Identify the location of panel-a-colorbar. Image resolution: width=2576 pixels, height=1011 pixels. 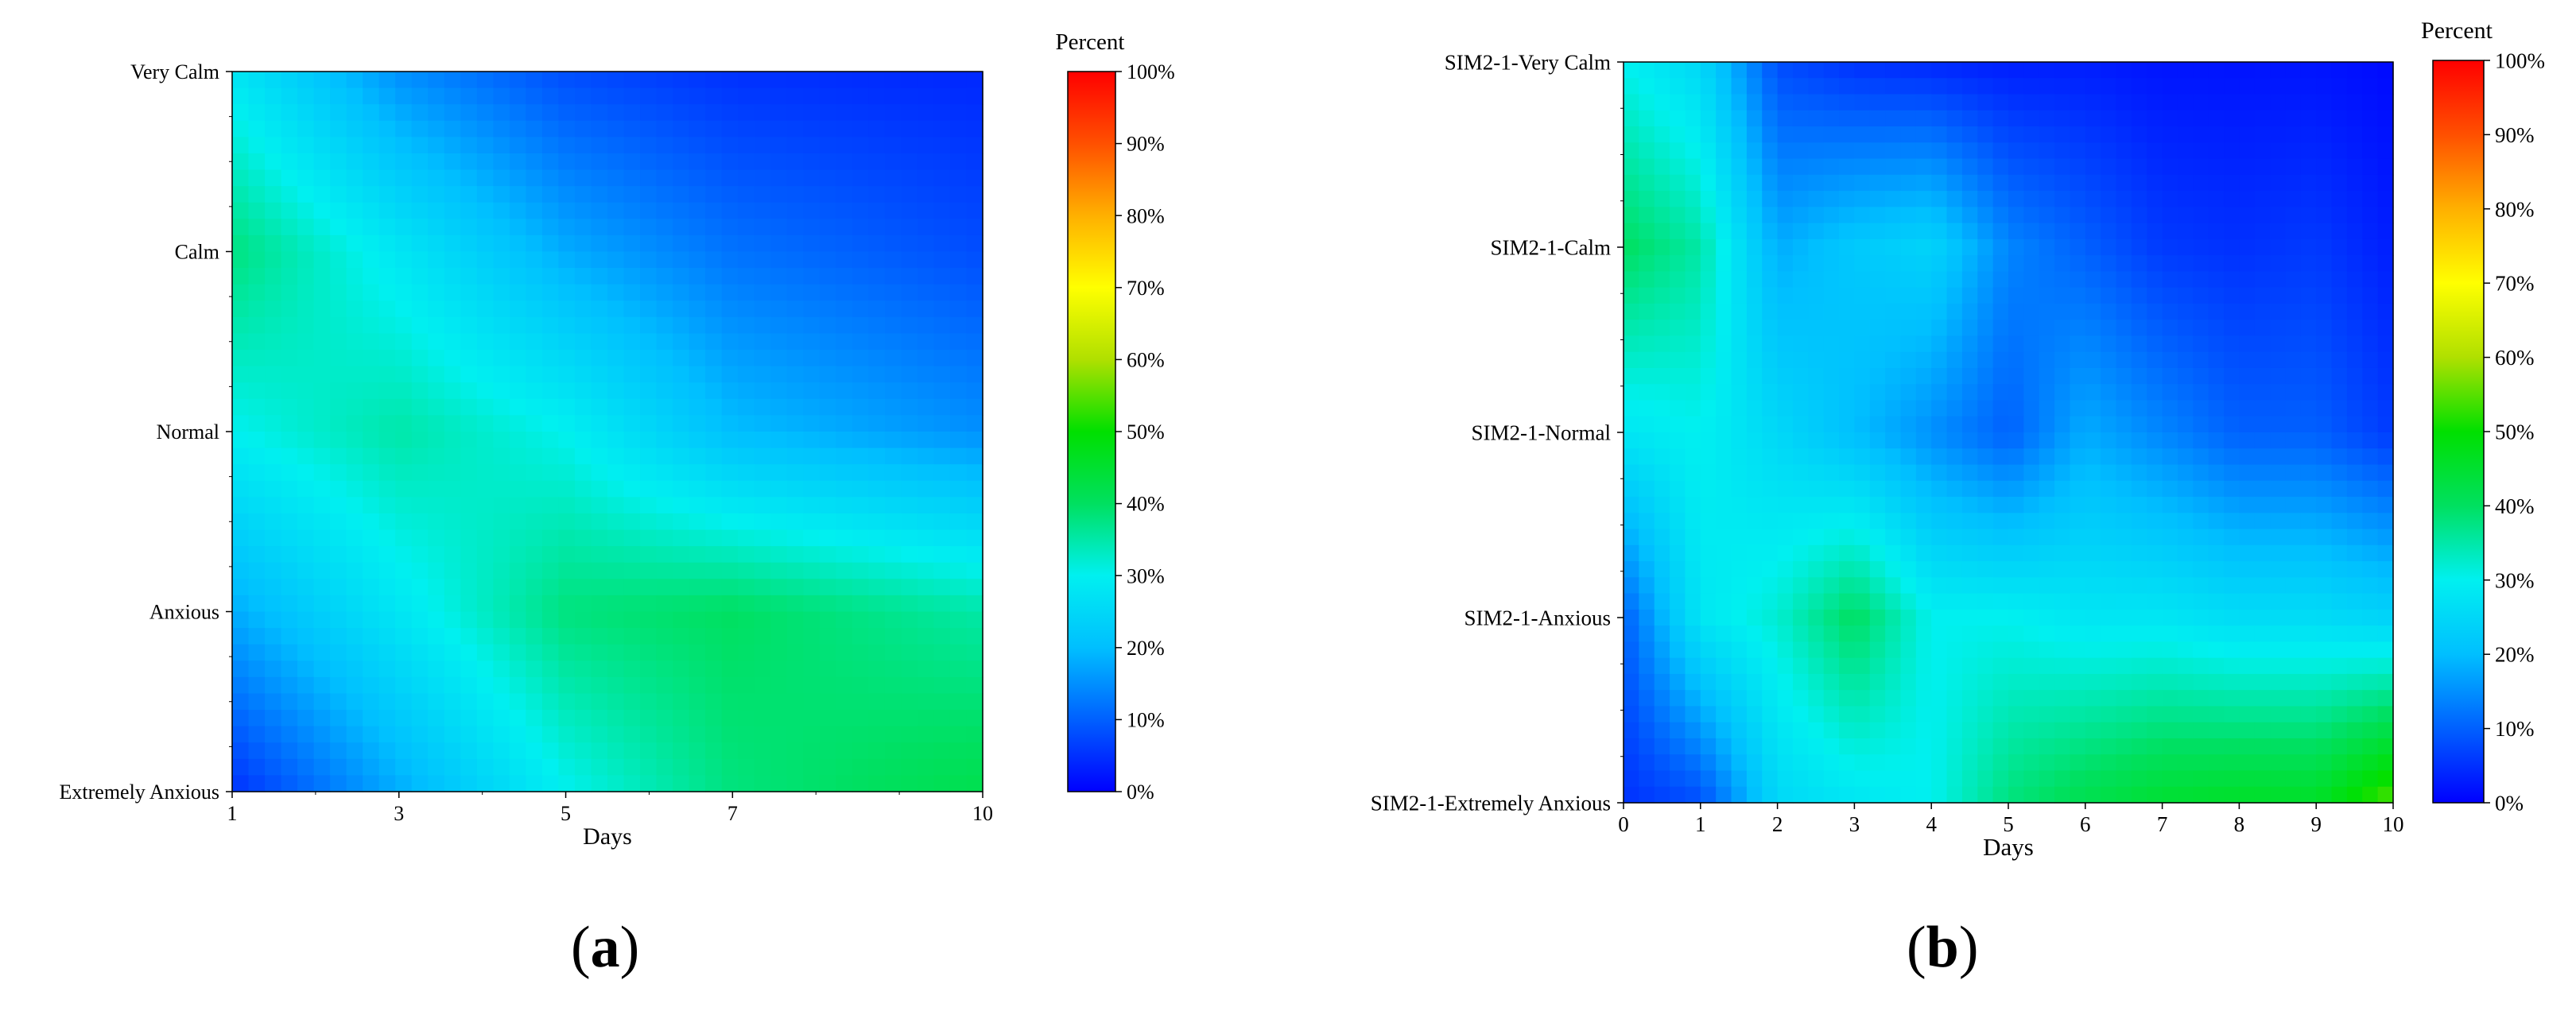
(1091, 431).